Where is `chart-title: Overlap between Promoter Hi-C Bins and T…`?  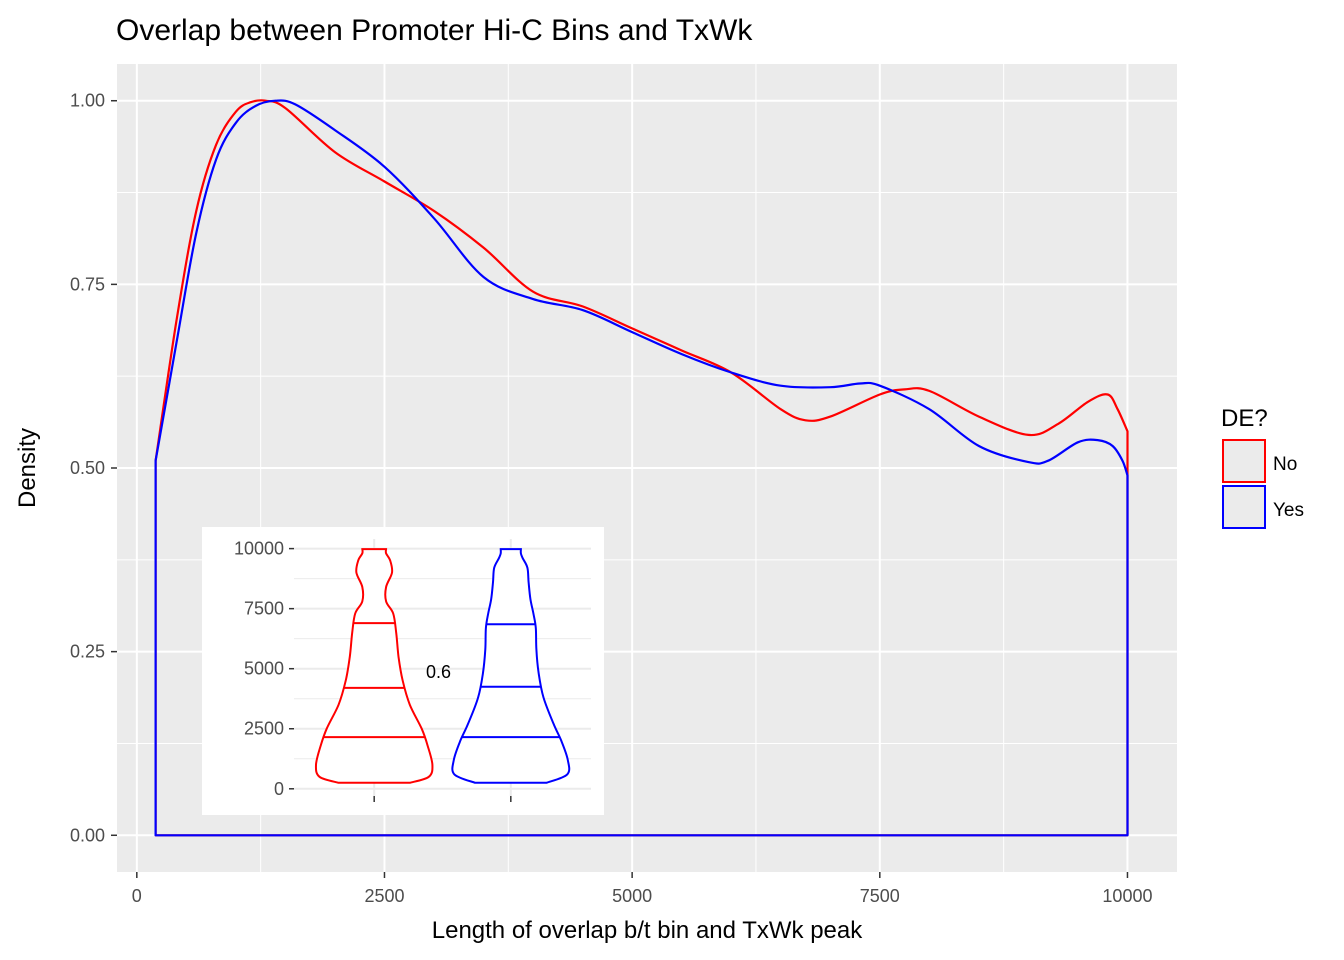 chart-title: Overlap between Promoter Hi-C Bins and T… is located at coordinates (434, 30).